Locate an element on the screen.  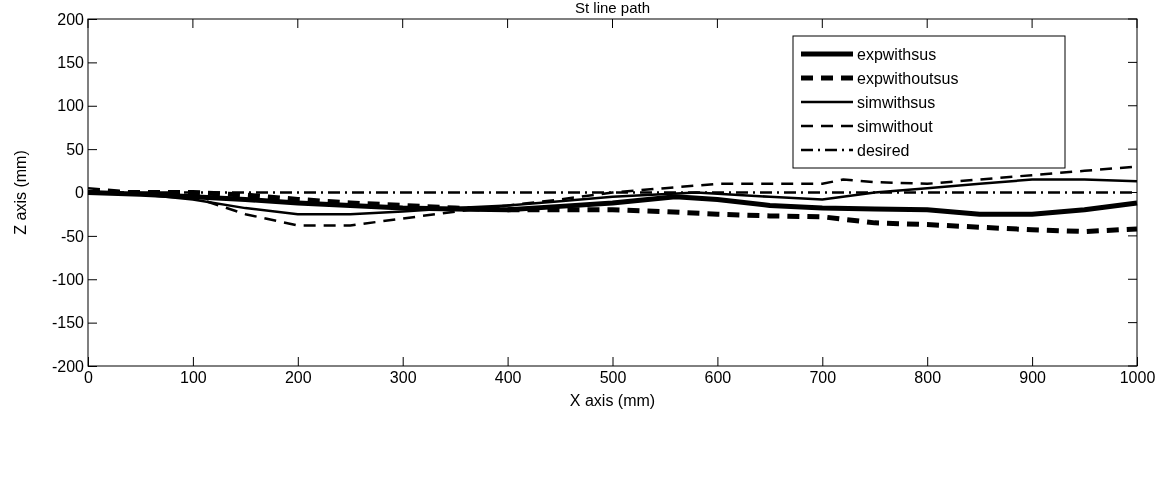
y-tick-label: 0 is located at coordinates (80, 193).